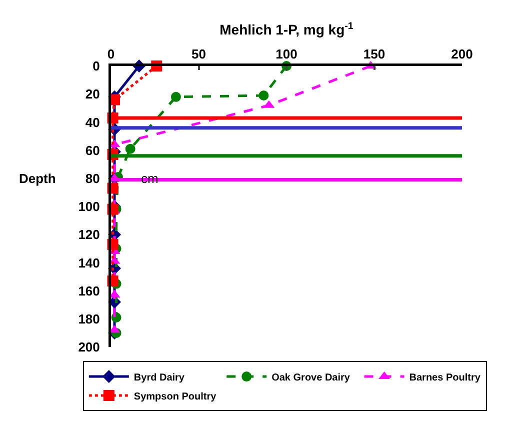 Image resolution: width=532 pixels, height=423 pixels. What do you see at coordinates (89, 234) in the screenshot?
I see `y-tick-label: 120` at bounding box center [89, 234].